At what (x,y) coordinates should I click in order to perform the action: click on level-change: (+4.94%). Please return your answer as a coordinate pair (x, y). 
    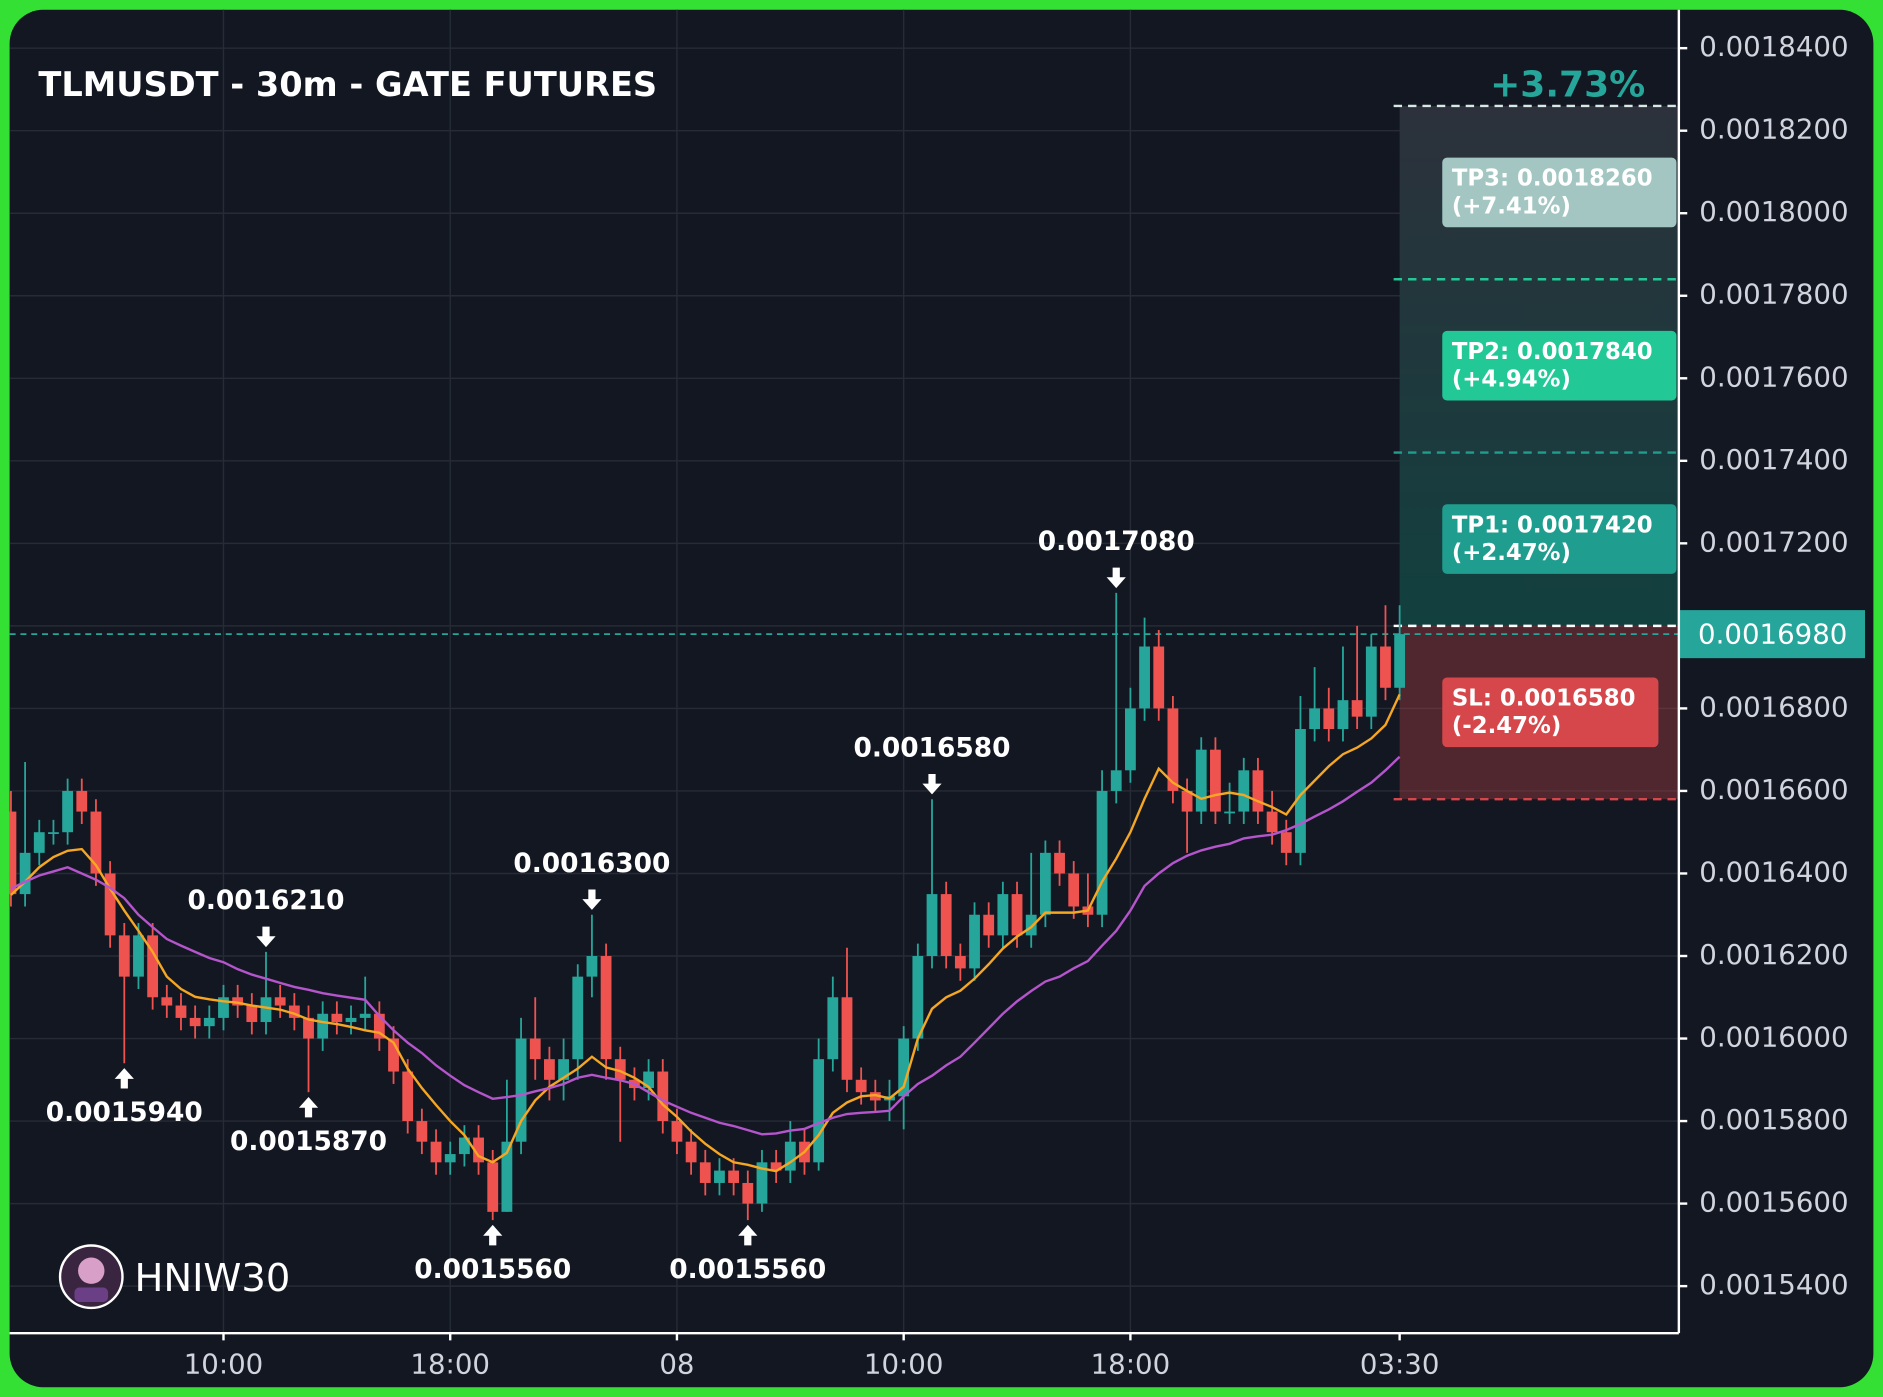
    Looking at the image, I should click on (1511, 380).